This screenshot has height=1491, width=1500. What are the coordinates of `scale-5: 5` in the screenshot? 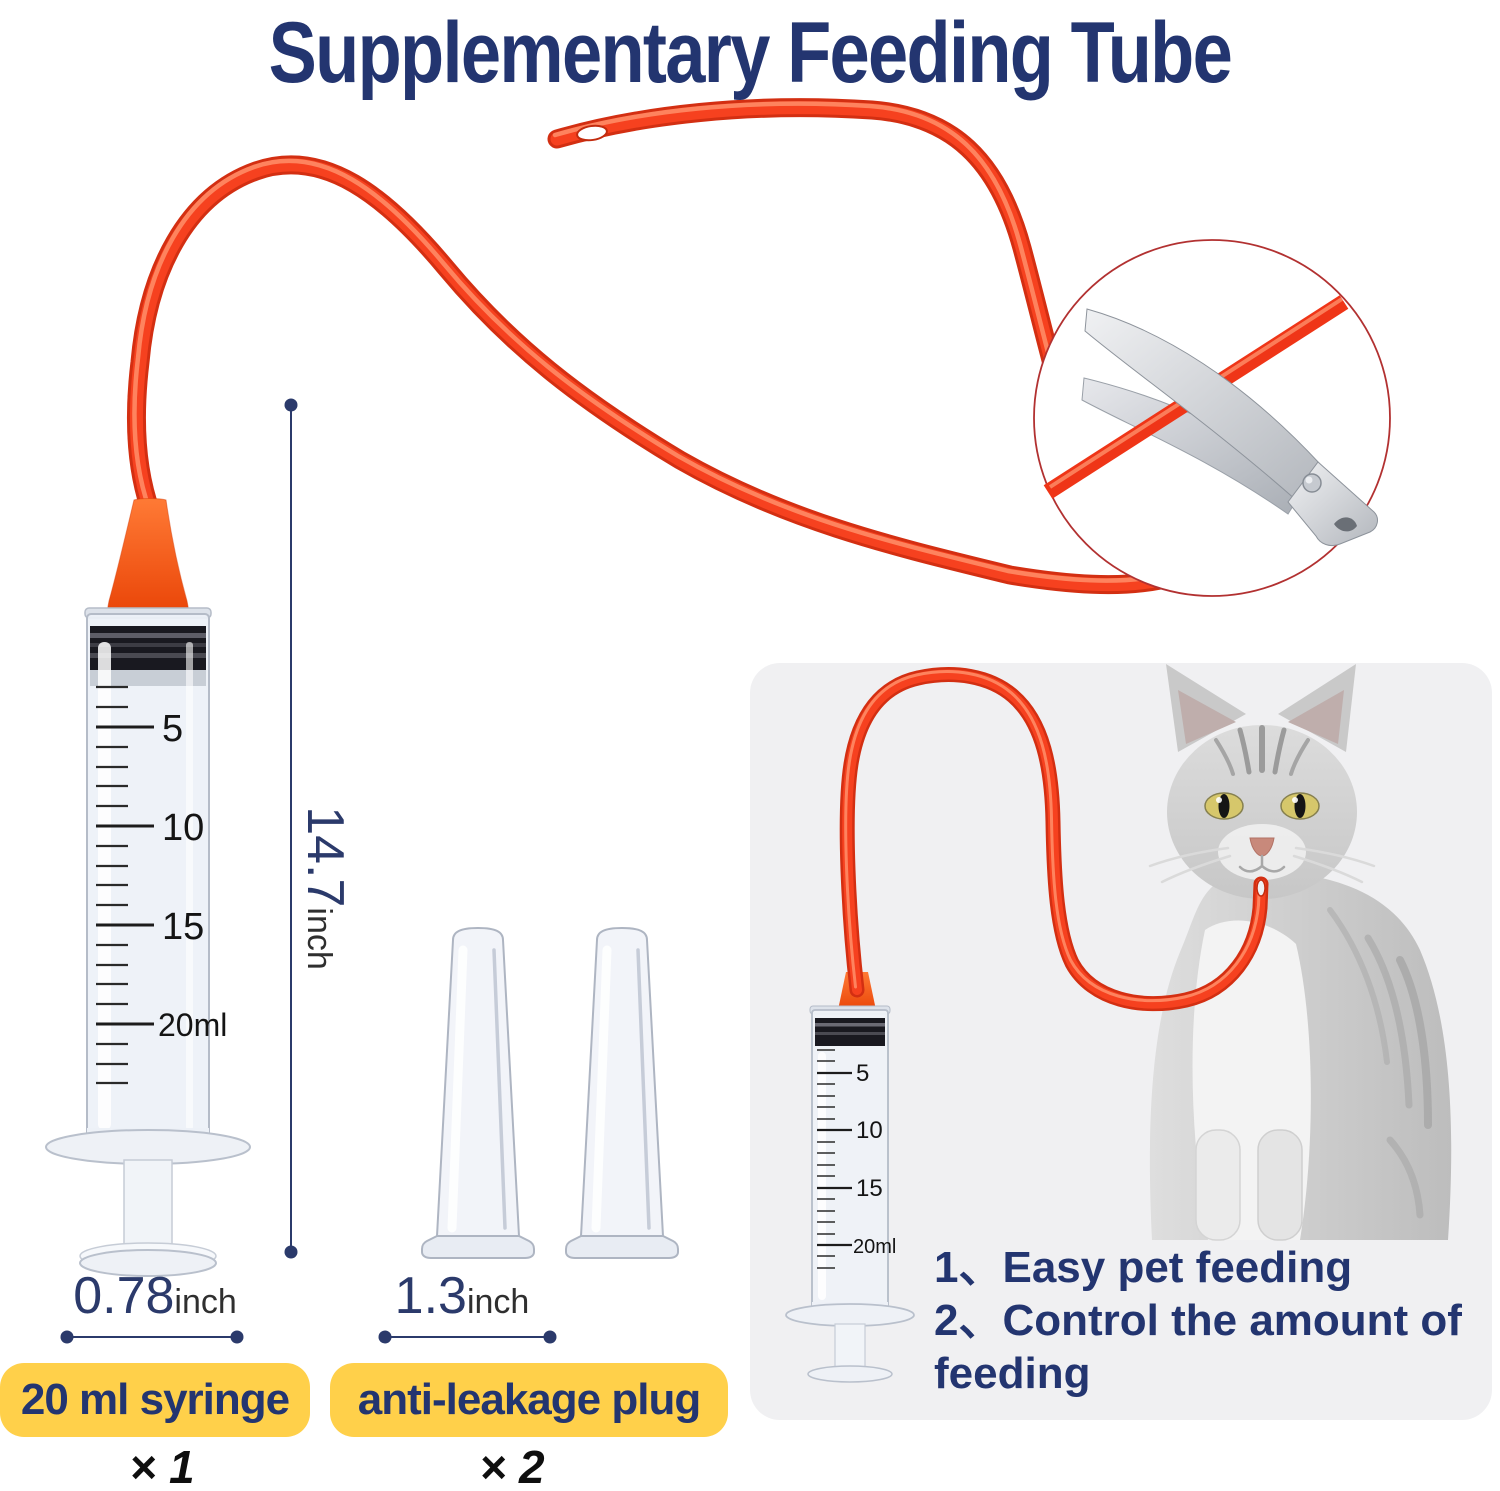 It's located at (172, 729).